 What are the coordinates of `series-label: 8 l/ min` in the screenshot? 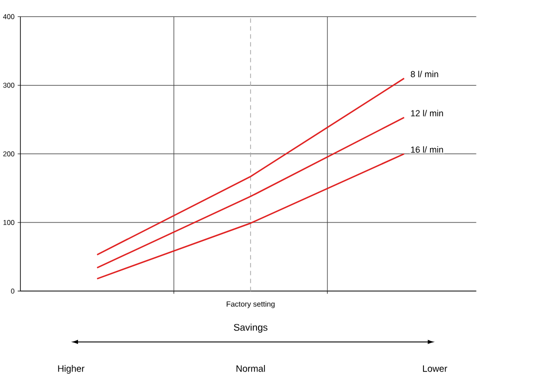 It's located at (424, 74).